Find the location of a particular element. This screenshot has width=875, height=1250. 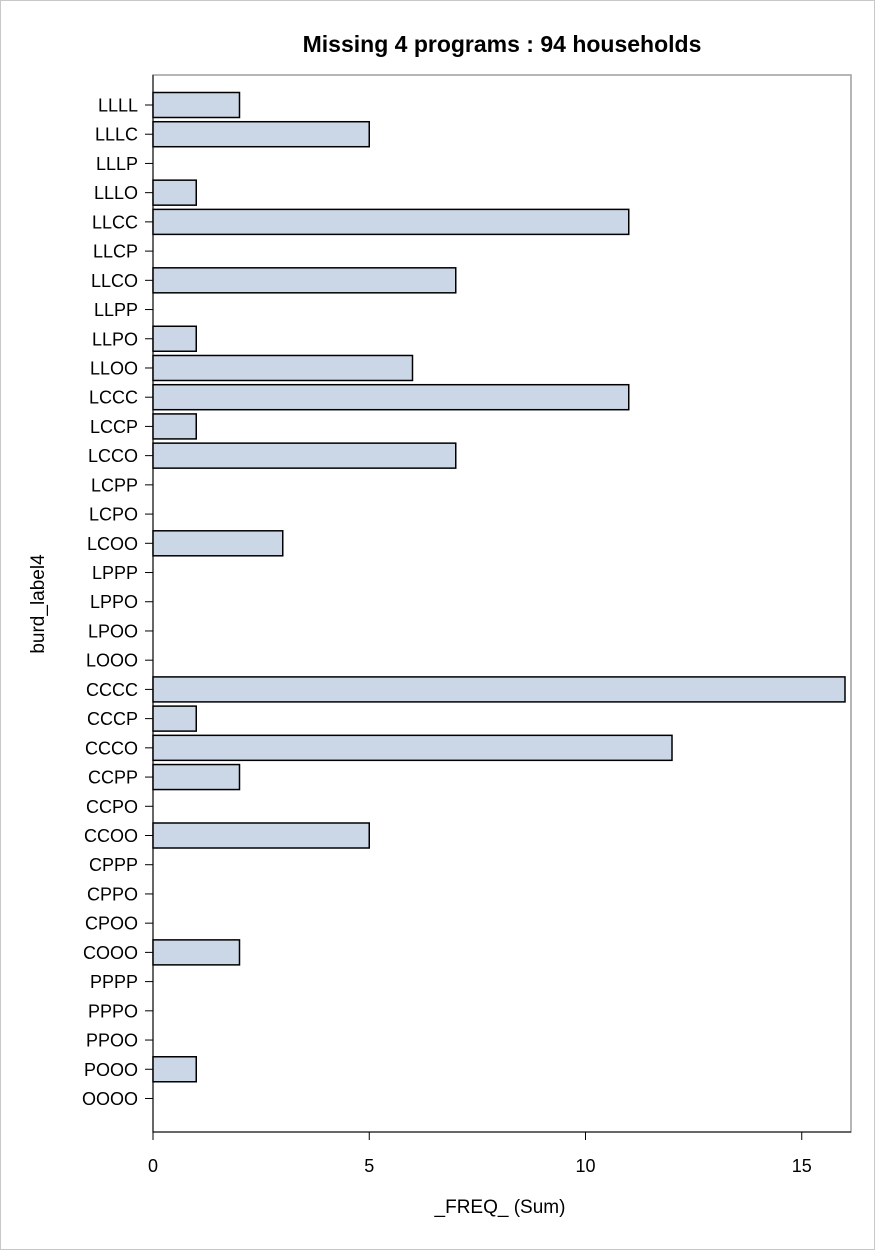

bar-cccc is located at coordinates (499, 689).